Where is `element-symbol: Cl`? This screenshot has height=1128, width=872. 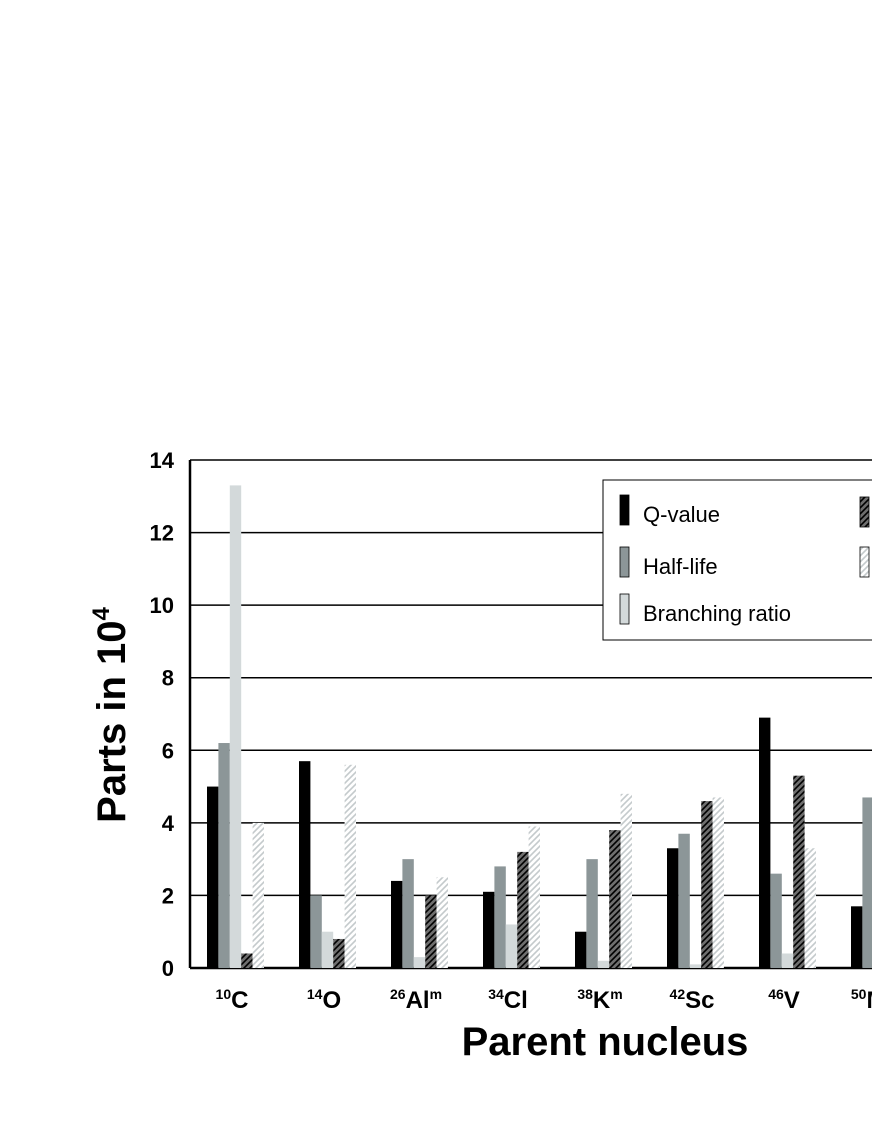 element-symbol: Cl is located at coordinates (516, 1000).